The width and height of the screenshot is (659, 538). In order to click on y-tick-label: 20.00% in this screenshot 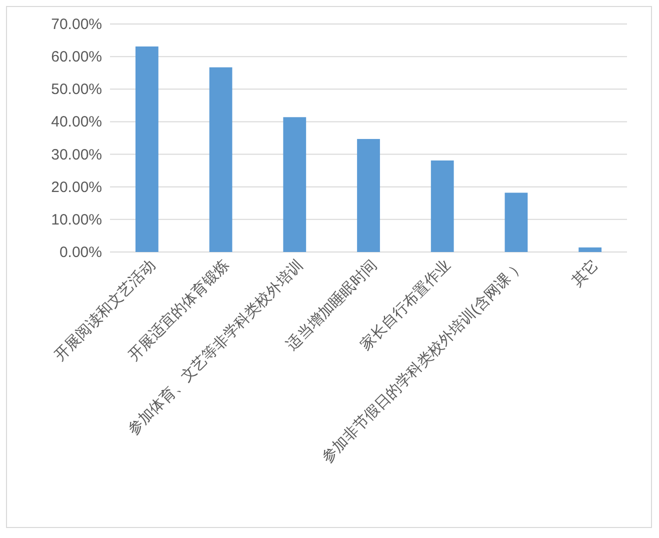, I will do `click(76, 187)`.